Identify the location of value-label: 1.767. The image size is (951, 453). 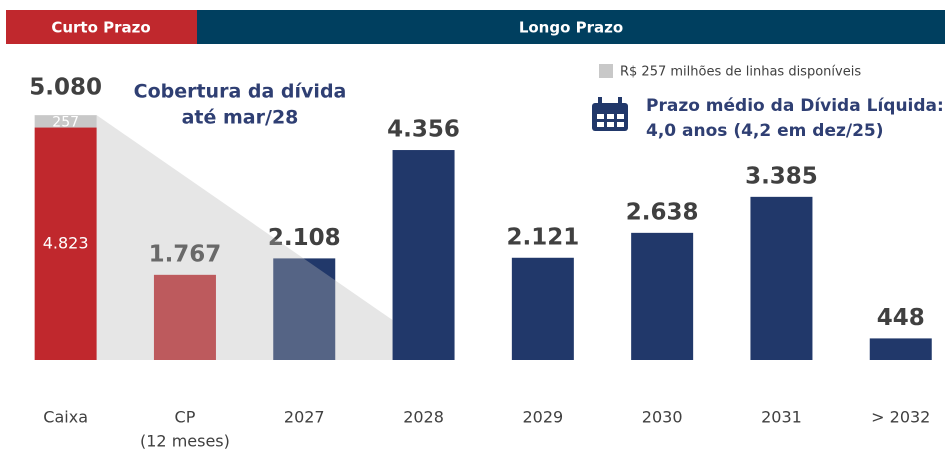
(185, 254).